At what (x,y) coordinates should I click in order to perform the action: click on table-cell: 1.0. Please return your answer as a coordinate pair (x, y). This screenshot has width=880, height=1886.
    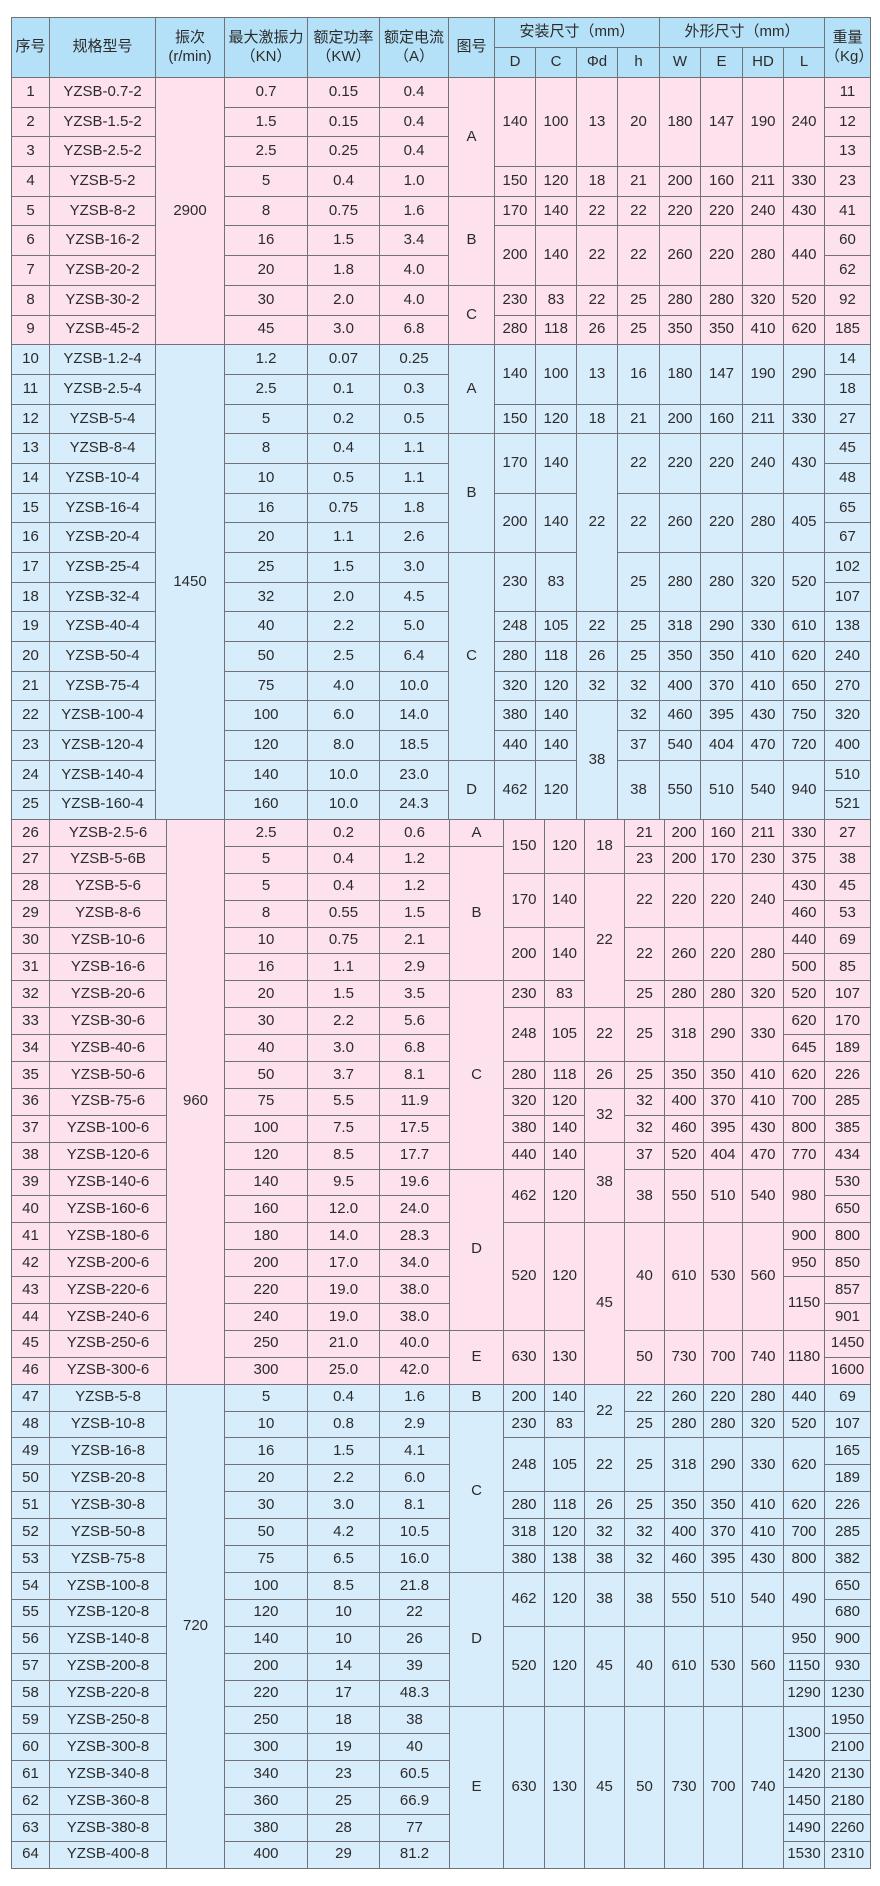
    Looking at the image, I should click on (414, 181).